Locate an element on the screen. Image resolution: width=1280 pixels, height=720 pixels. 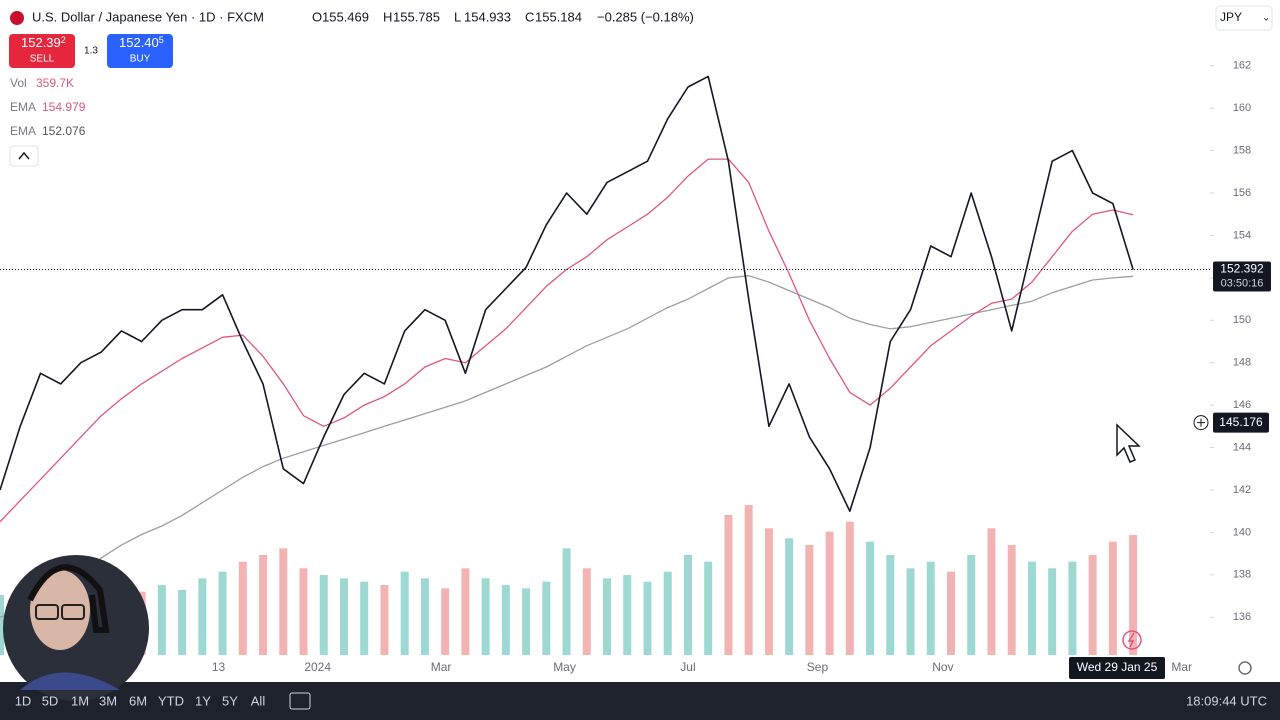
alert-icon is located at coordinates (1132, 640).